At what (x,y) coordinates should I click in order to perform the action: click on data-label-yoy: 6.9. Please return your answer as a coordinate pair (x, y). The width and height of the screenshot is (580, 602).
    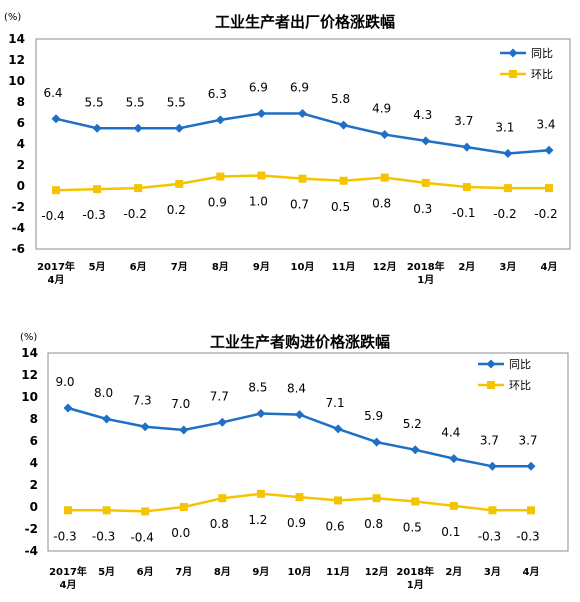
    Looking at the image, I should click on (299, 88).